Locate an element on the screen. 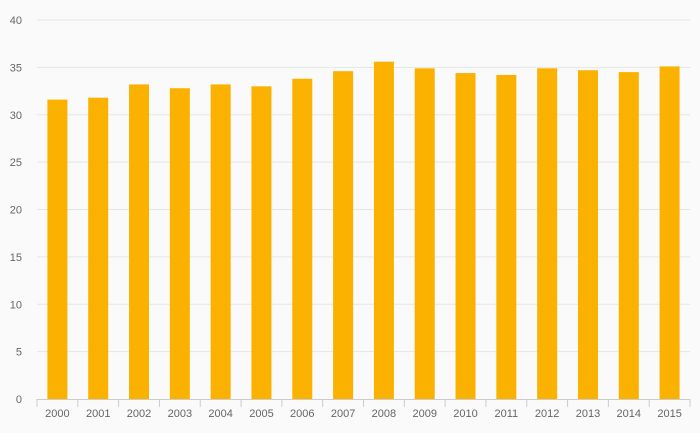  y-tick-label: 25 is located at coordinates (16, 163).